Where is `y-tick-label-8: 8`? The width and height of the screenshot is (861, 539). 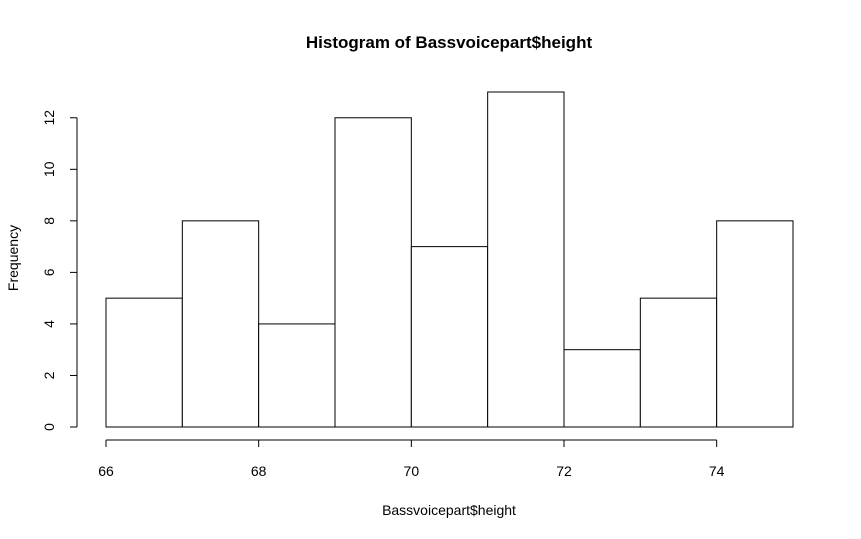 y-tick-label-8: 8 is located at coordinates (49, 221).